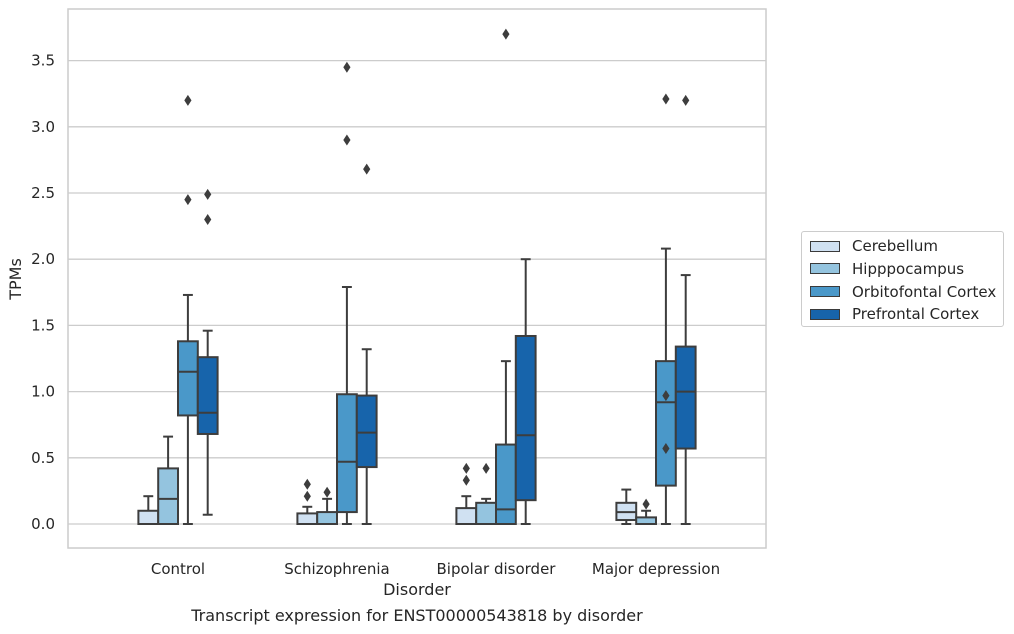 This screenshot has height=634, width=1014. Describe the element at coordinates (486, 494) in the screenshot. I see `box-hipppocampus-bipolar-disorder` at that location.